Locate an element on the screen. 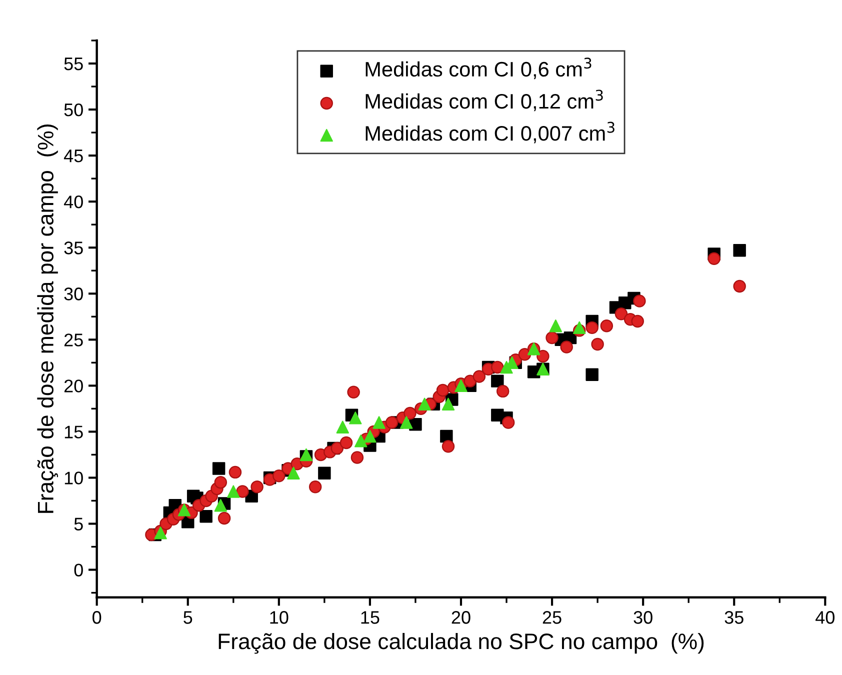  y-tick-label: 5 is located at coordinates (78, 524).